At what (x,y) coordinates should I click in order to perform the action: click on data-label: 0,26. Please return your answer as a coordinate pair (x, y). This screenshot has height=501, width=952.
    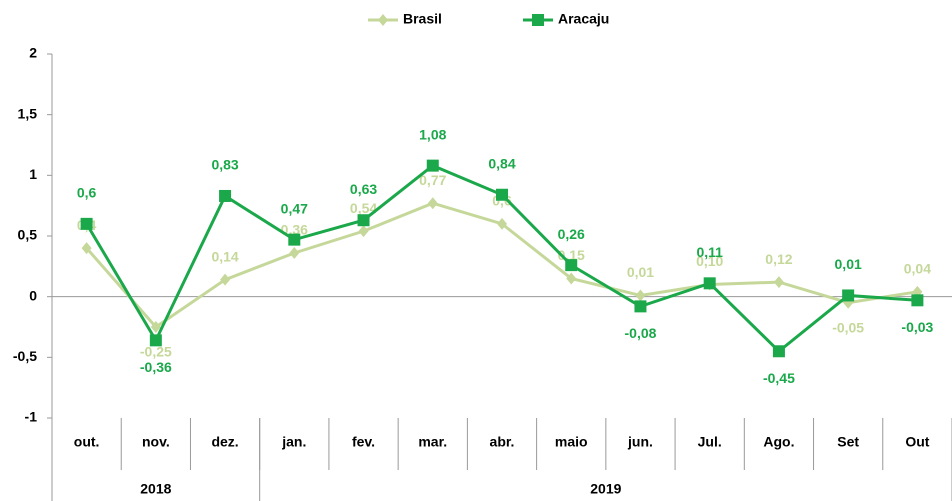
    Looking at the image, I should click on (571, 234).